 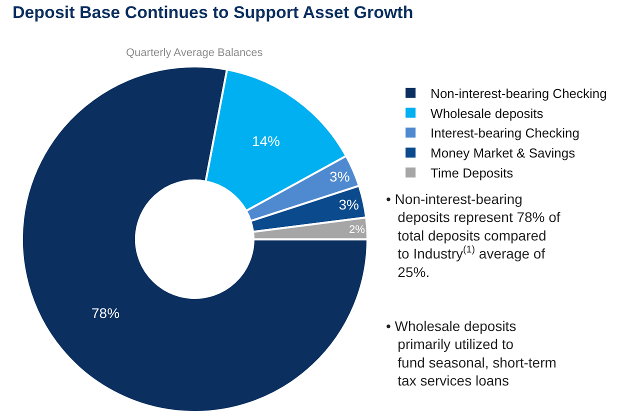 What do you see at coordinates (357, 230) in the screenshot?
I see `data-label: 2%` at bounding box center [357, 230].